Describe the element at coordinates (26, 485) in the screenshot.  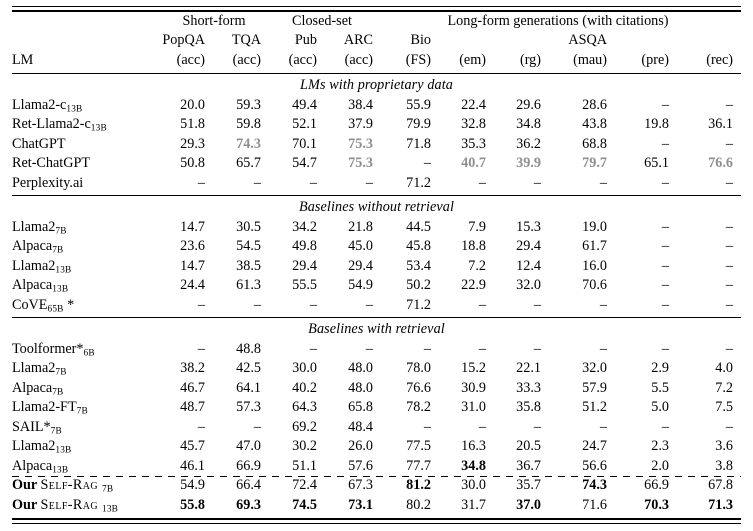
I see `lm-our-prefix: Our` at that location.